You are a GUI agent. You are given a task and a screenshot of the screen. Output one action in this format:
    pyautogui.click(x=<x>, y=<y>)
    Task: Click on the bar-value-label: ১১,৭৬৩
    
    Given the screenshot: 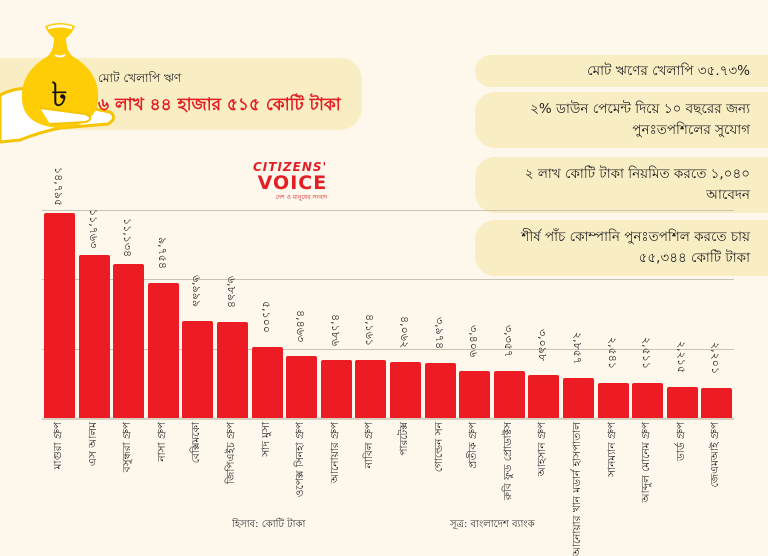 What is the action you would take?
    pyautogui.click(x=93, y=229)
    